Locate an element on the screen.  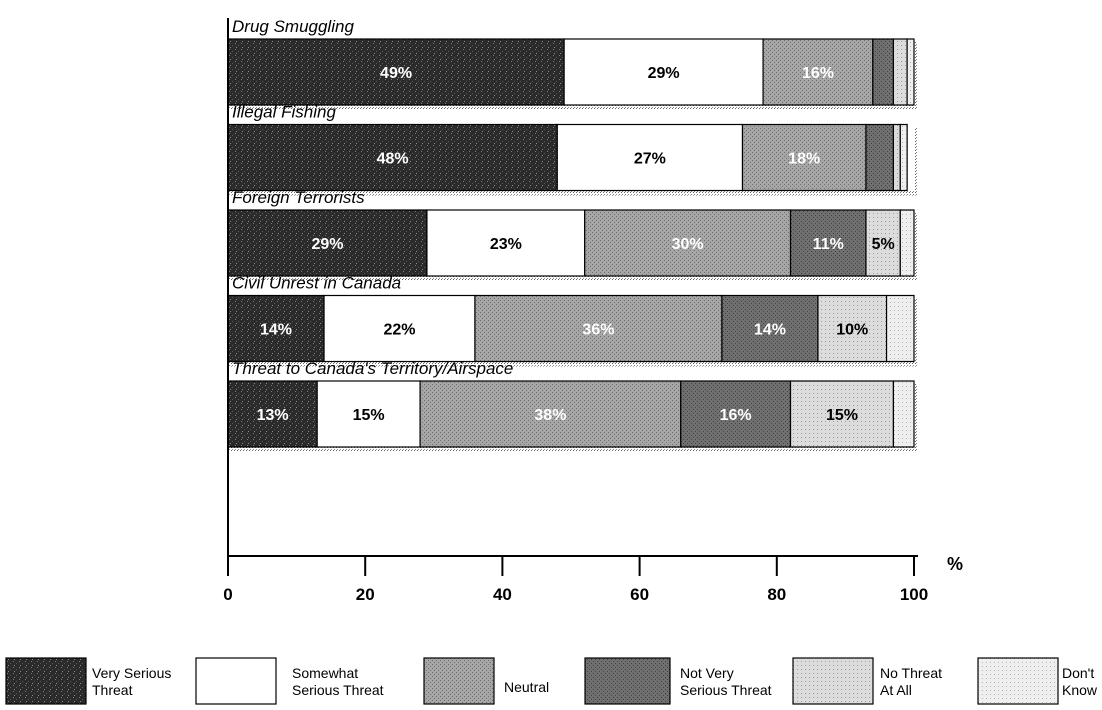
data-label: 5% is located at coordinates (883, 244).